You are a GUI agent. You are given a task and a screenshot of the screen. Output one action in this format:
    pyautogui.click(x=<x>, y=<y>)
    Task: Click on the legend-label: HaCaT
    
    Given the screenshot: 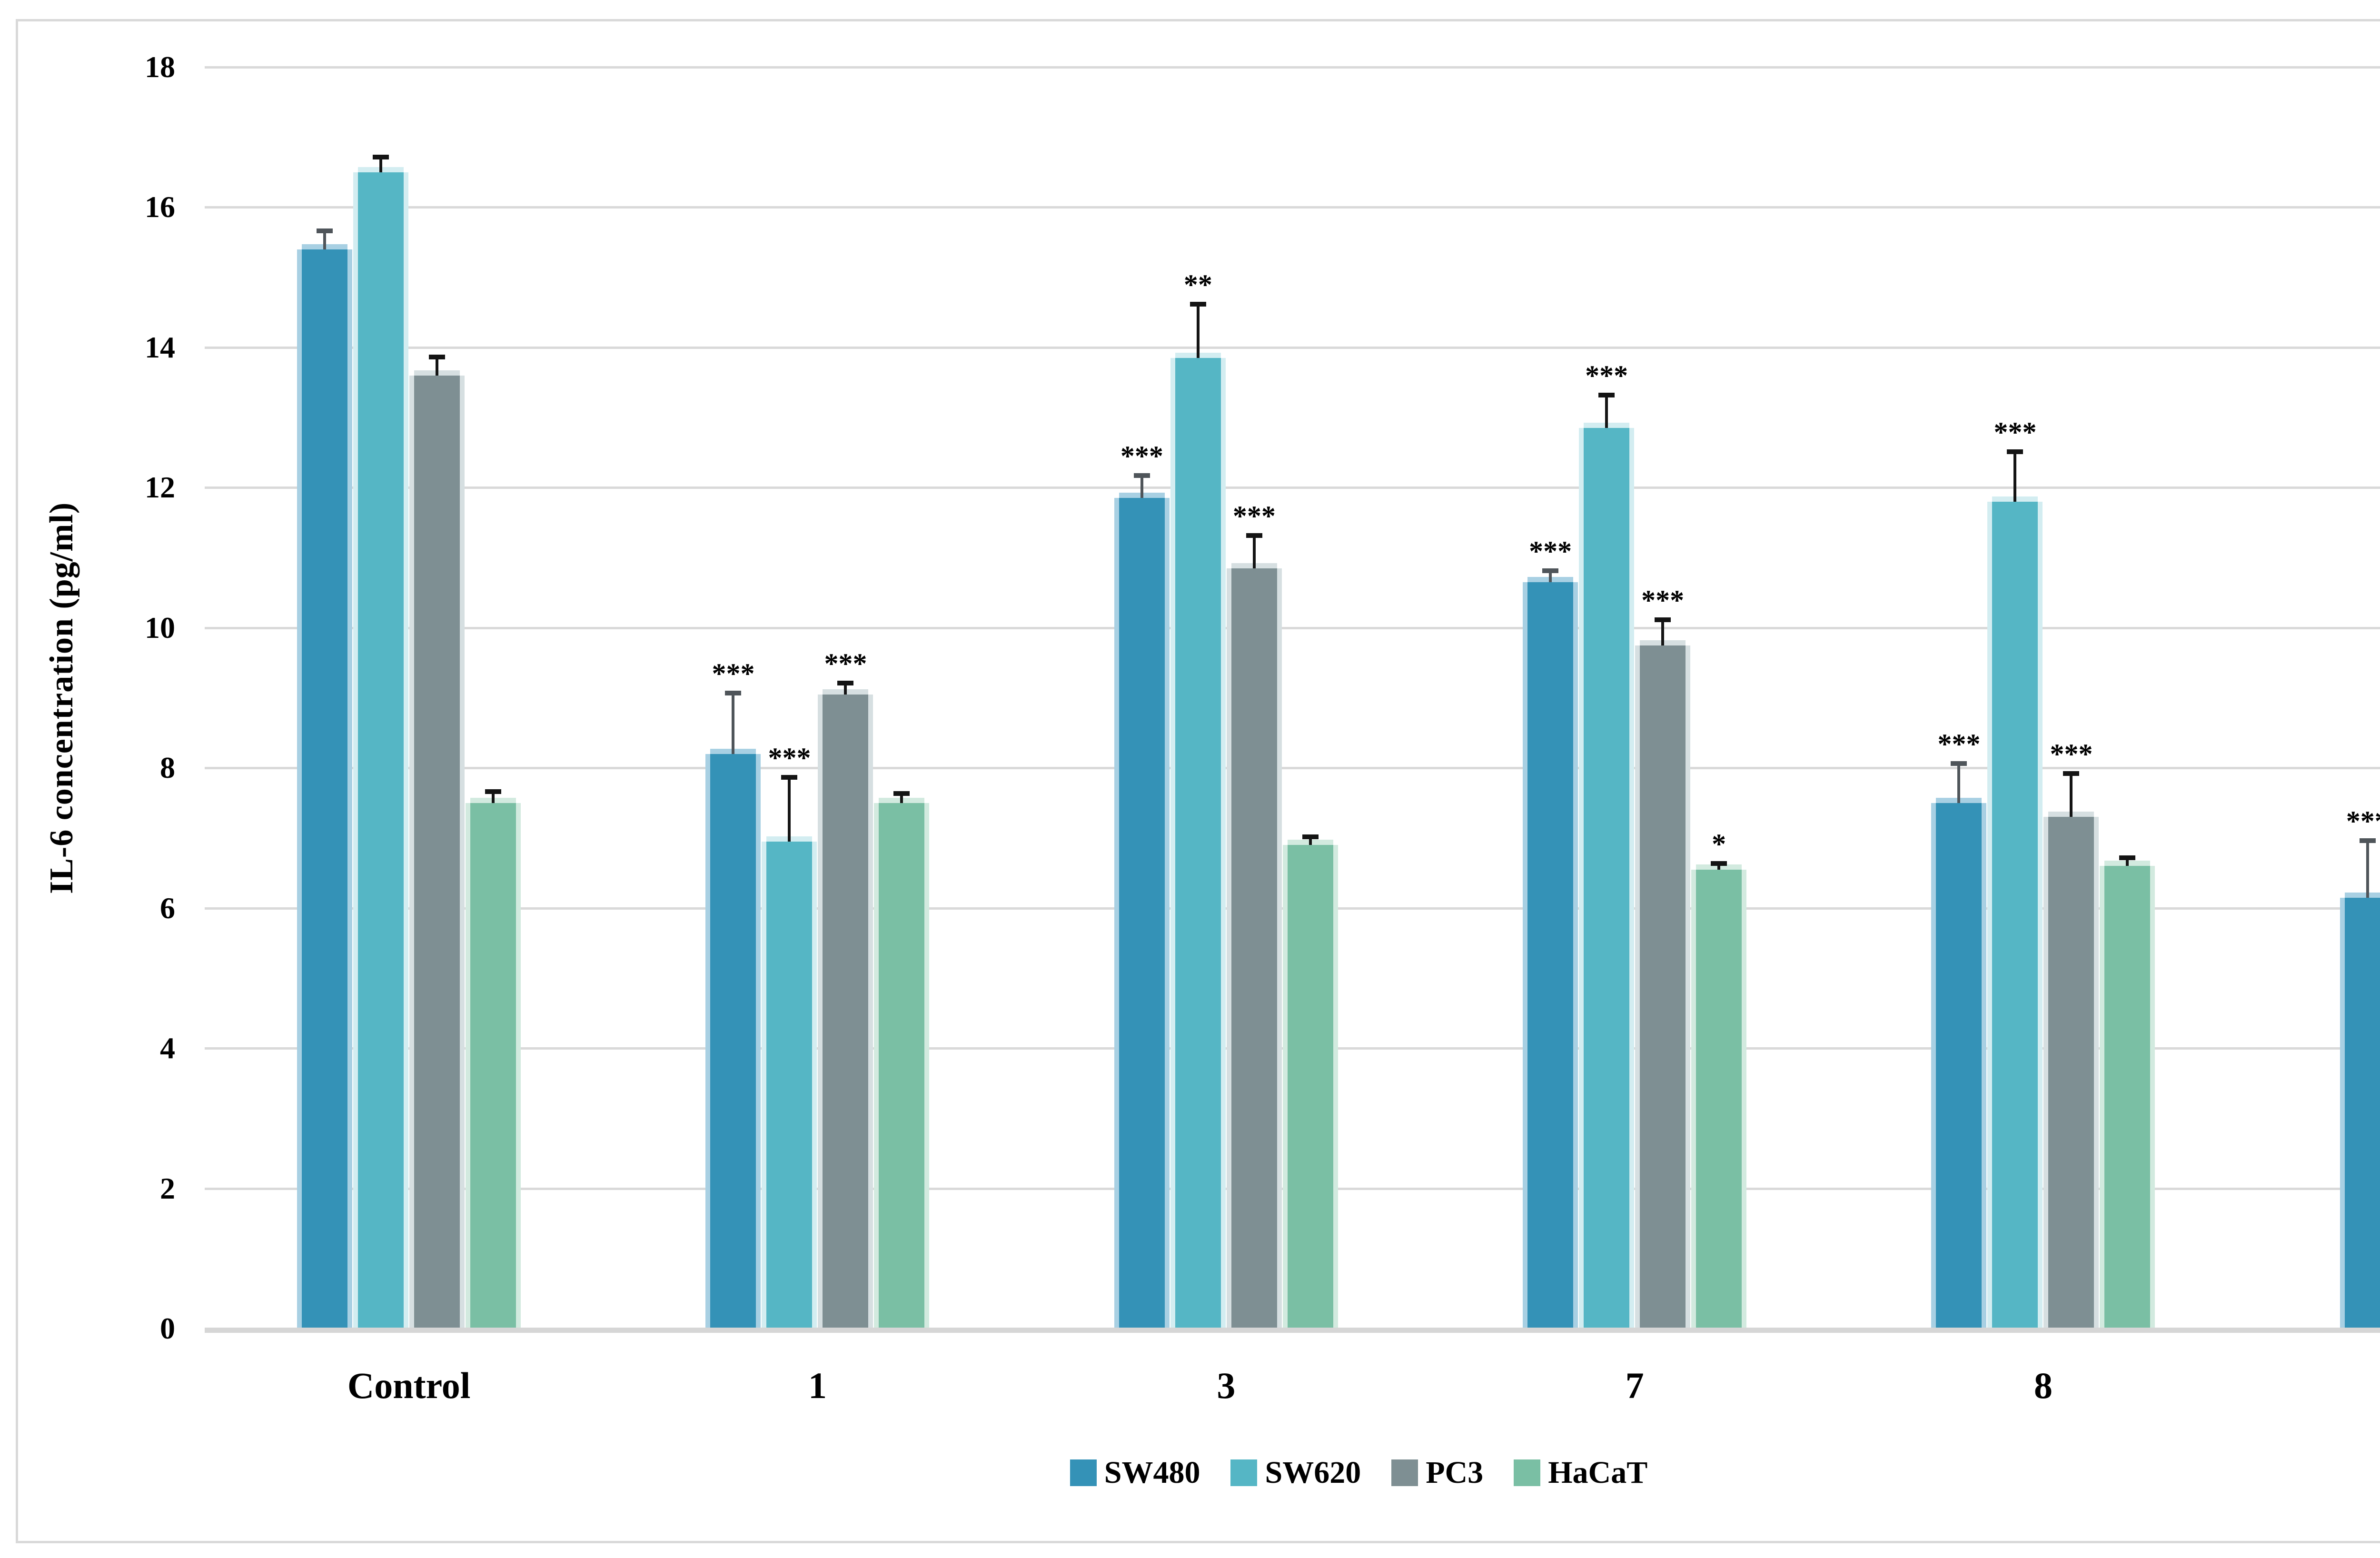 What is the action you would take?
    pyautogui.click(x=1598, y=1473)
    